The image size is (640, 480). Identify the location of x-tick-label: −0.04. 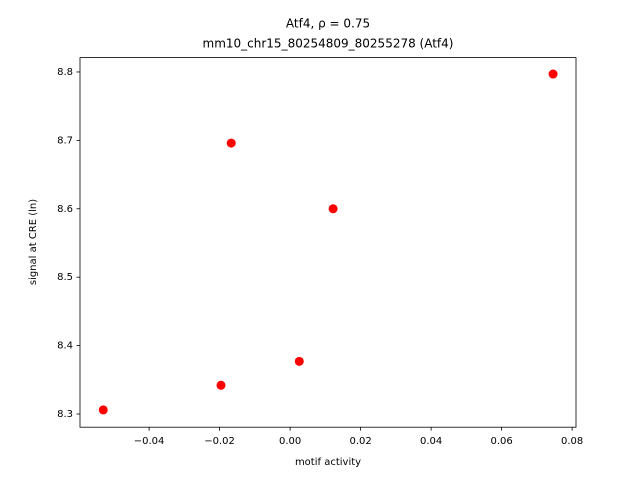
(149, 441).